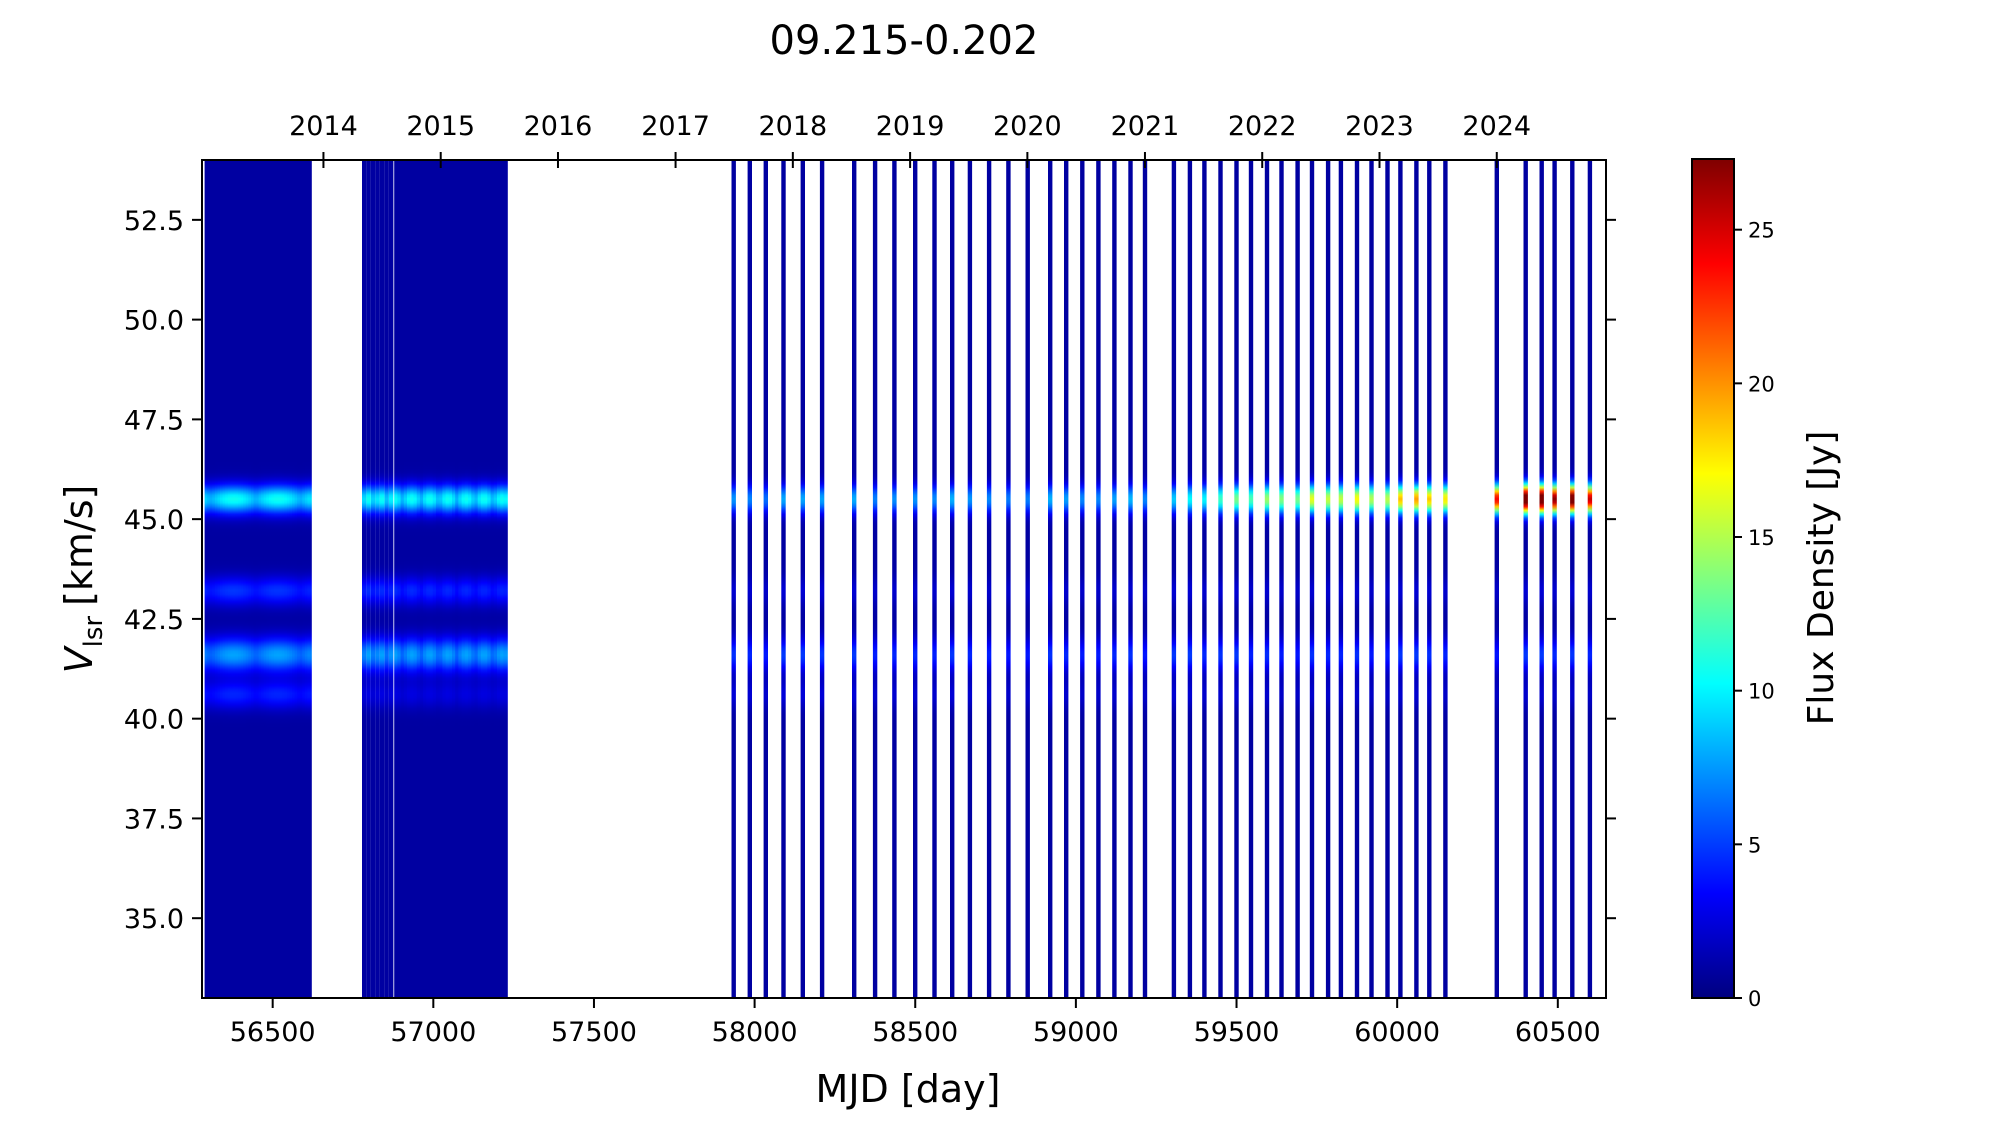 The width and height of the screenshot is (2000, 1125). I want to click on x-tick-label: 59500, so click(1237, 1032).